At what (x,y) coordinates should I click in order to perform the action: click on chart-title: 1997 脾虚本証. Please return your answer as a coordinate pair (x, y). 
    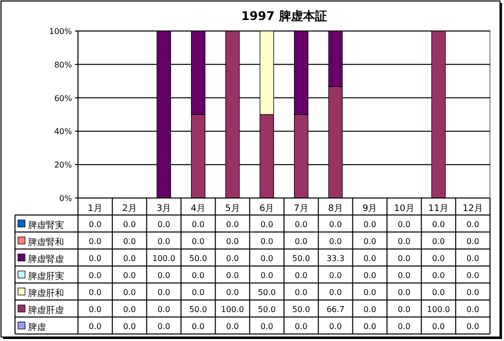
    Looking at the image, I should click on (284, 16).